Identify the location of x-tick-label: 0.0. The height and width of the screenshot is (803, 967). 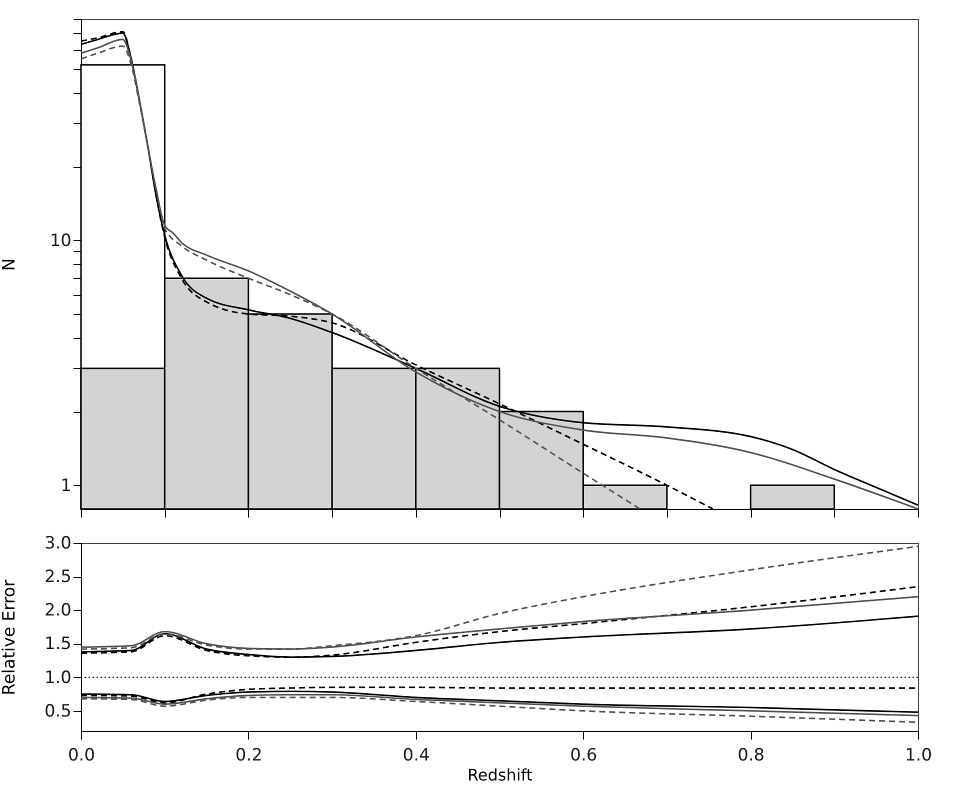
(82, 756).